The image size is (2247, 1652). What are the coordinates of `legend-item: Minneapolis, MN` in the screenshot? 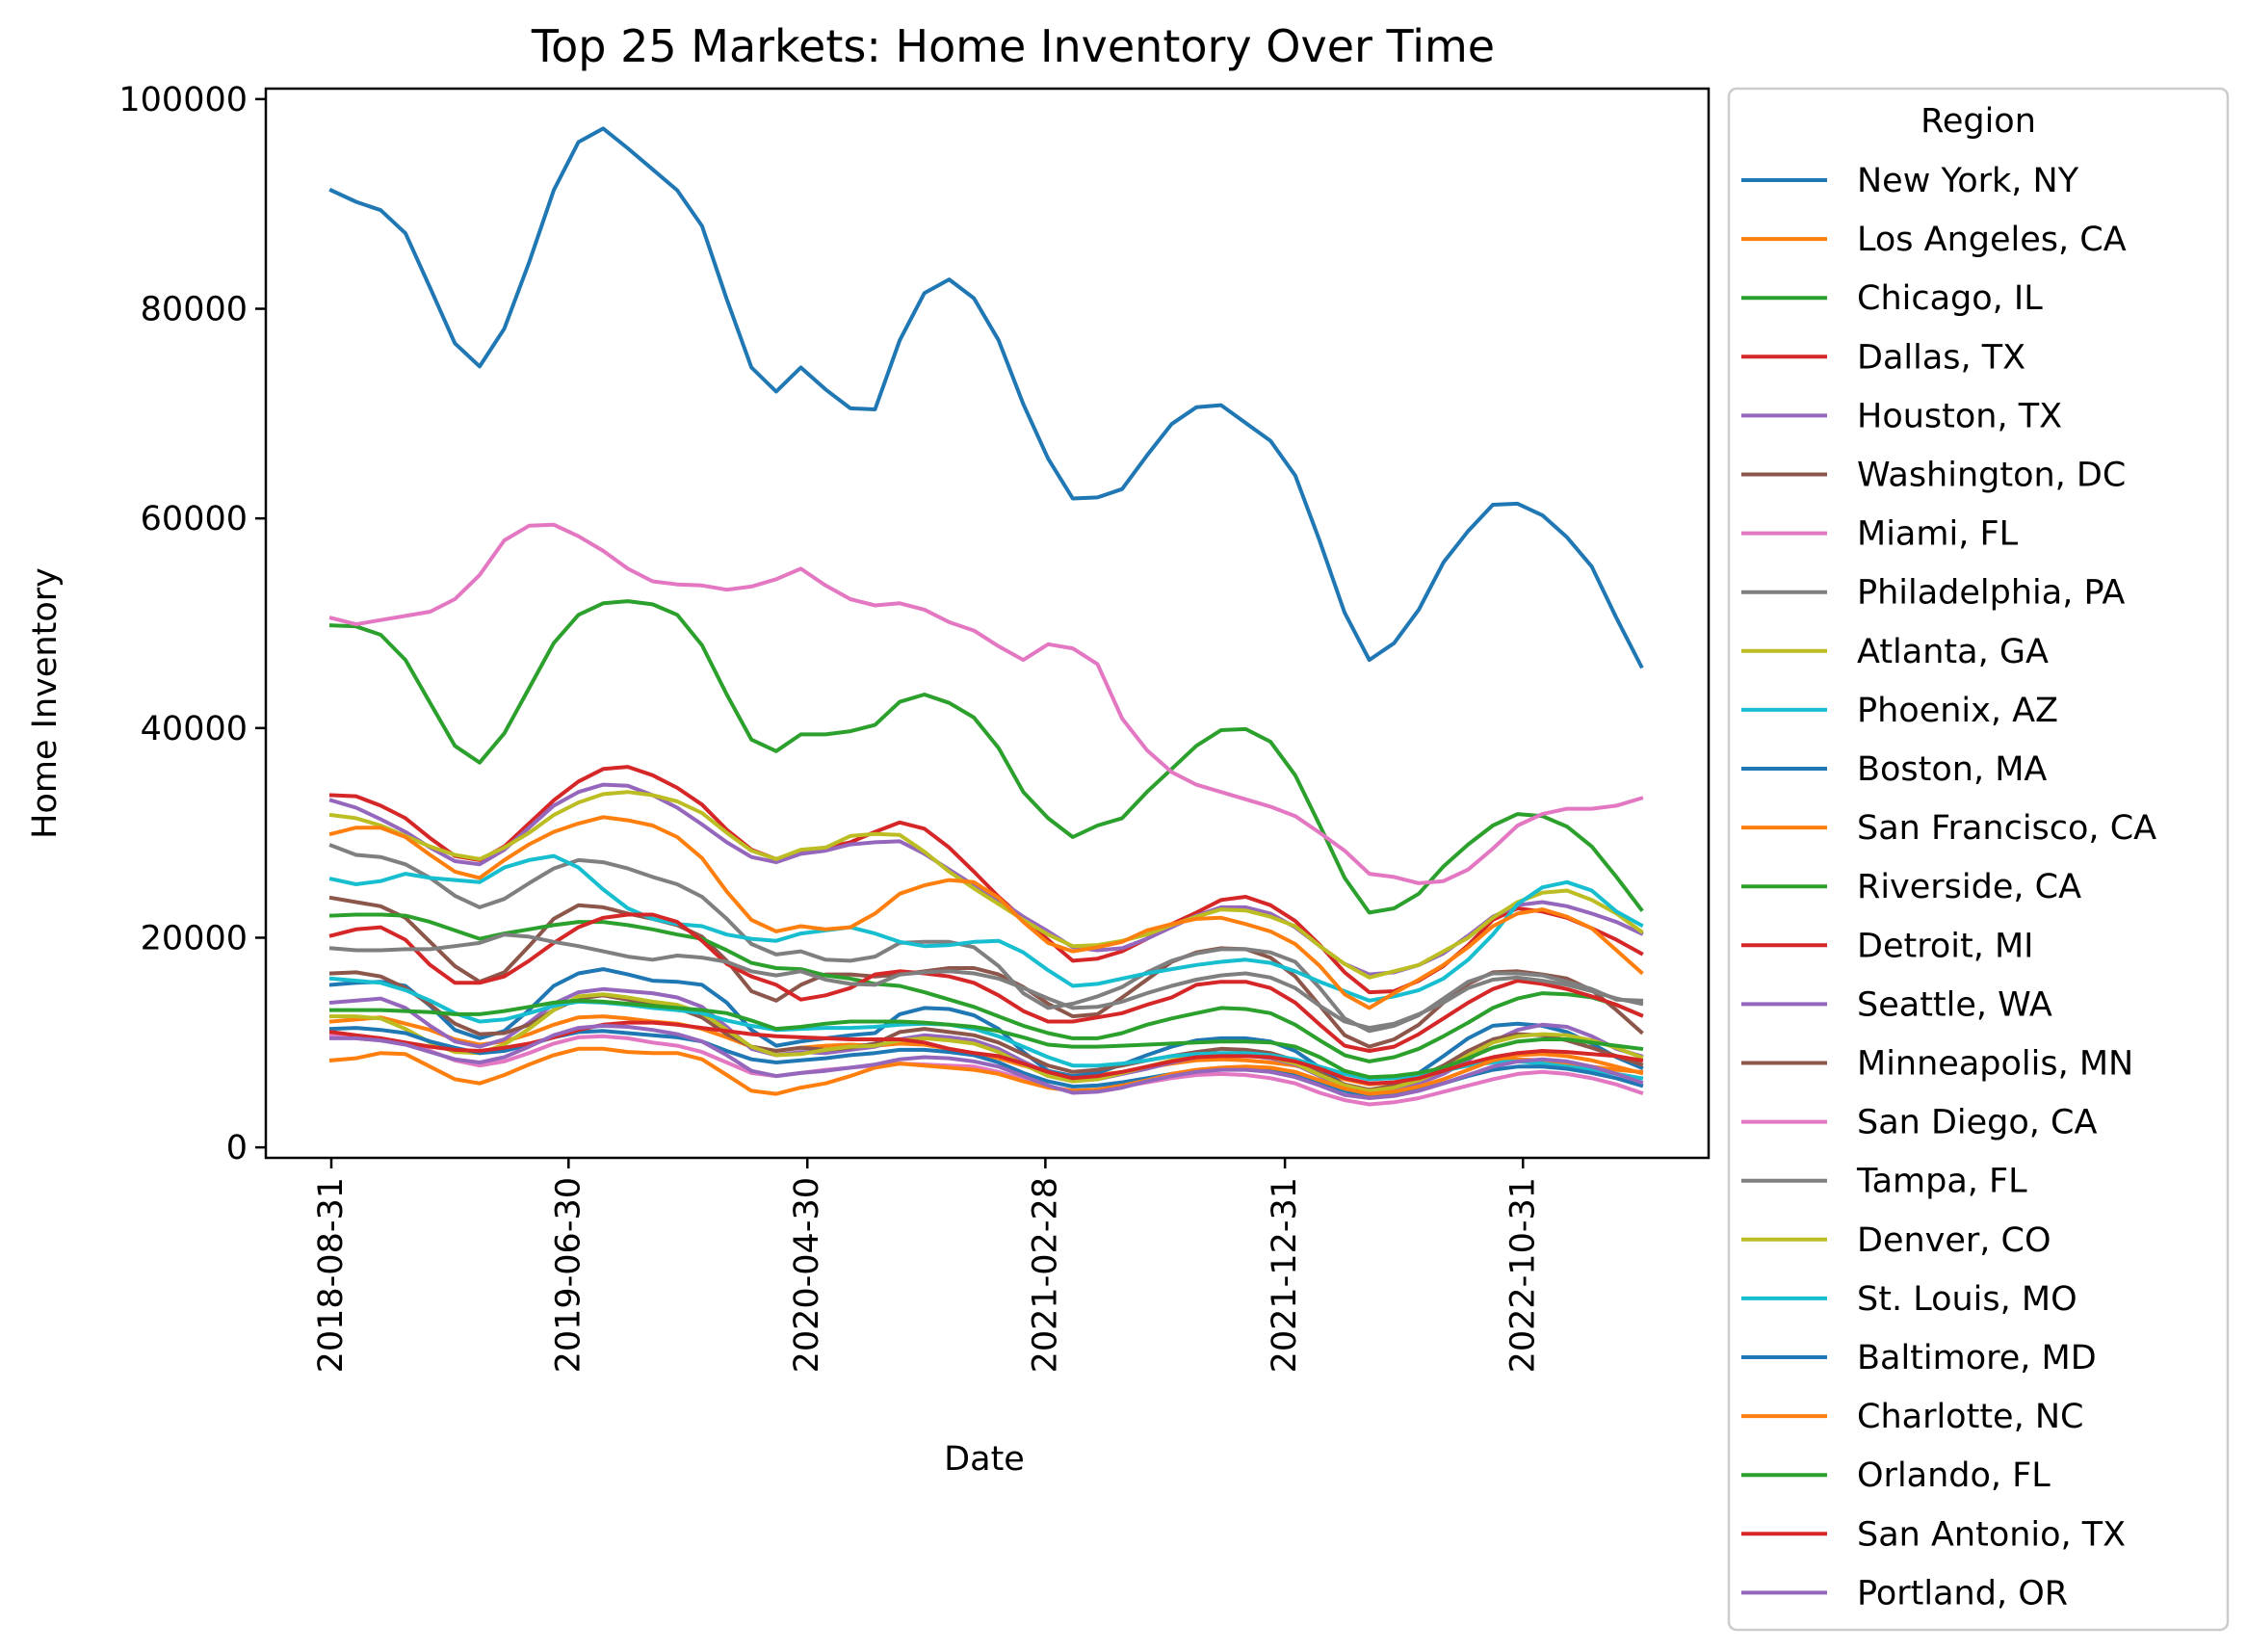 It's located at (1937, 1064).